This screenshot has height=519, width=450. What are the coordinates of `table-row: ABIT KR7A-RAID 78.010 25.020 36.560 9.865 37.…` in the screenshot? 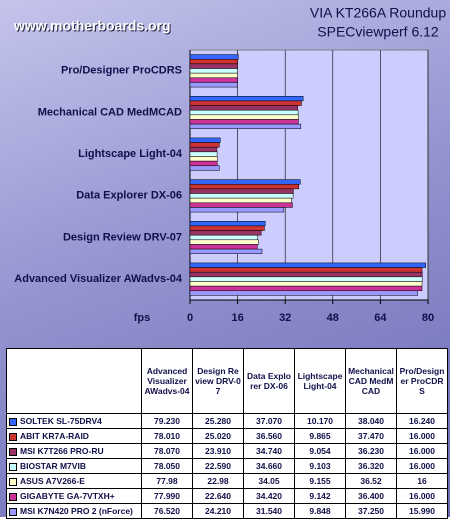 It's located at (227, 436).